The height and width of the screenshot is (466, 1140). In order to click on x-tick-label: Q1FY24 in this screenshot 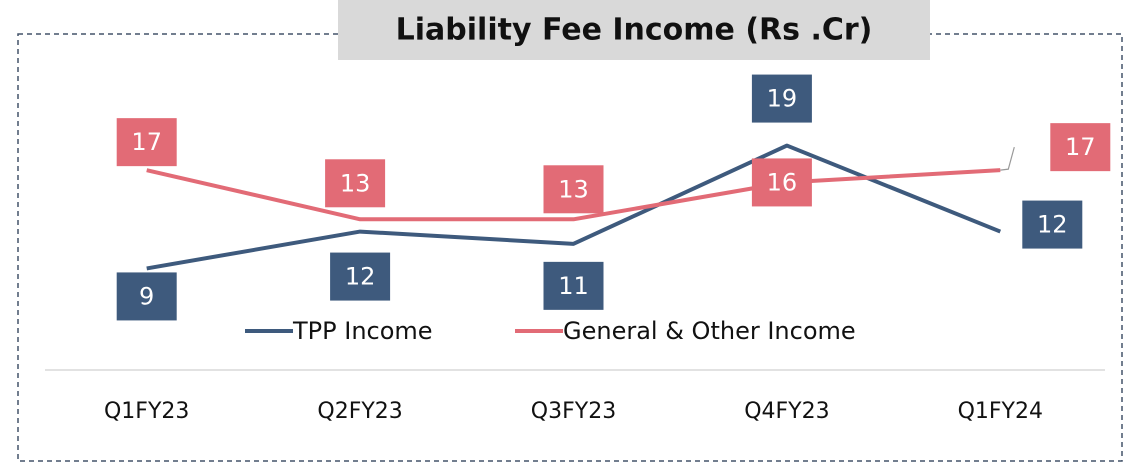, I will do `click(1000, 411)`.